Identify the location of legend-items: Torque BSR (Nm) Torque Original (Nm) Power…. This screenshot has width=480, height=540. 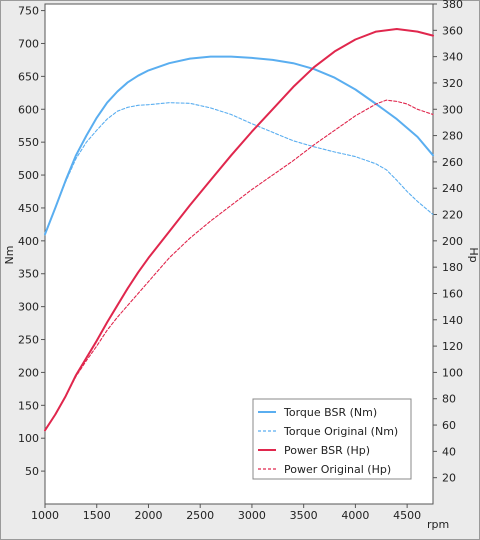
(328, 441).